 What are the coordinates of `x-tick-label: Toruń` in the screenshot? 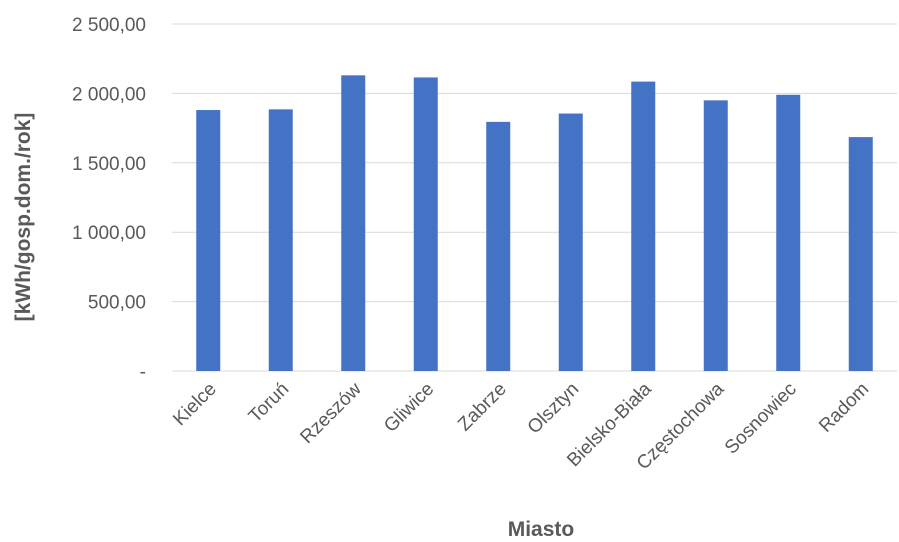 It's located at (269, 403).